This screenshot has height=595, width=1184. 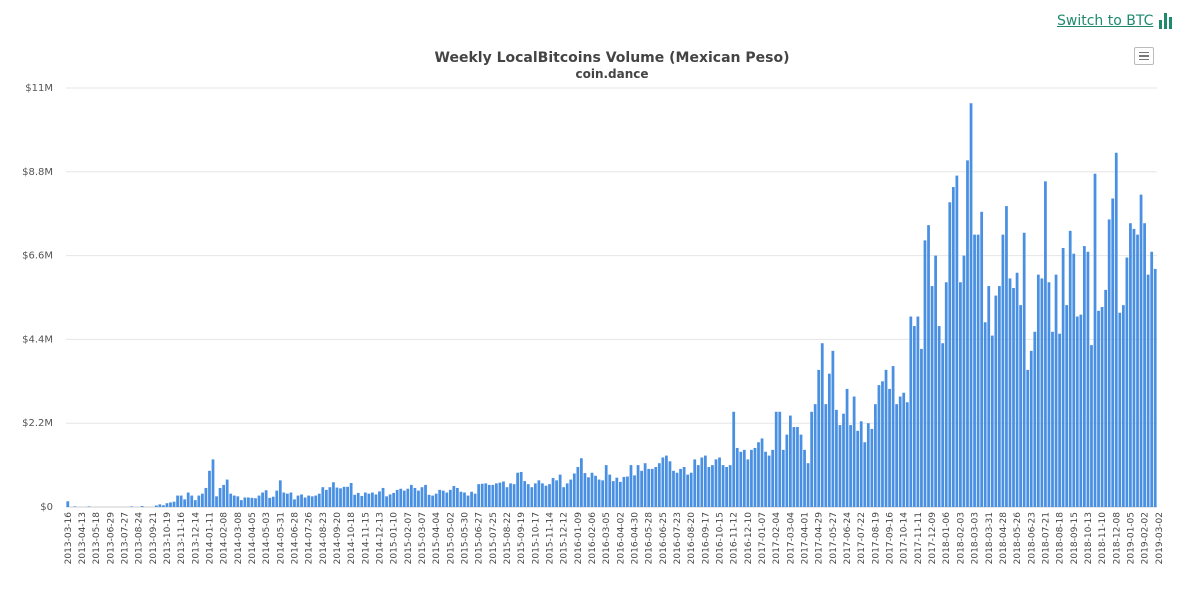 What do you see at coordinates (154, 538) in the screenshot?
I see `x-tick-label: 2013-09-21` at bounding box center [154, 538].